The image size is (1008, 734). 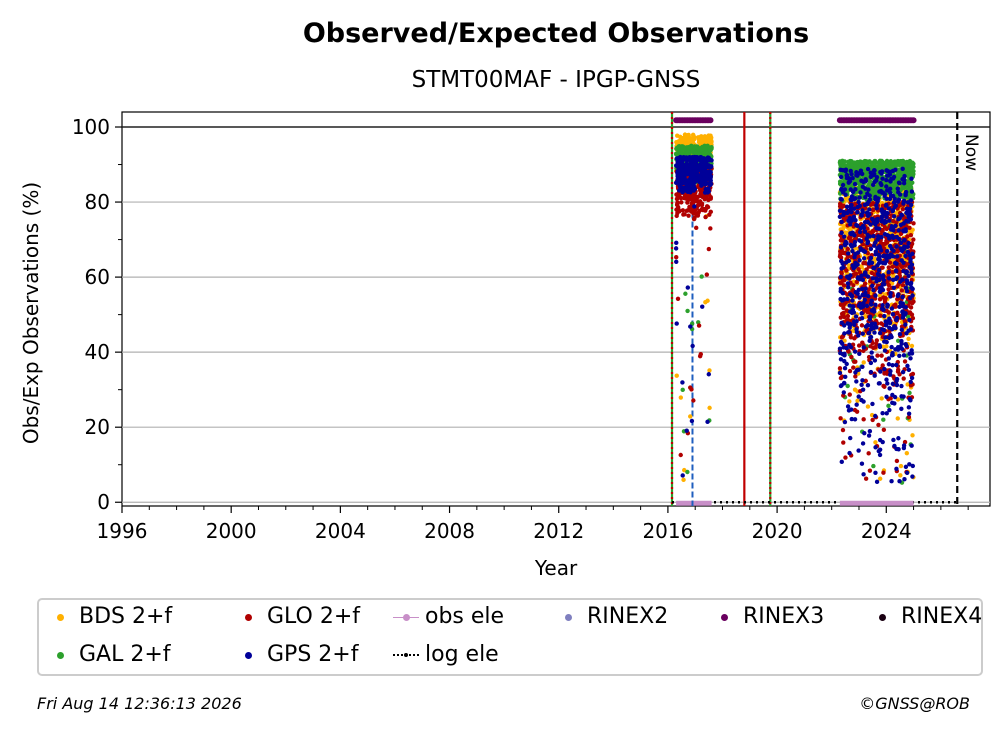 I want to click on legend-label: RINEX3, so click(x=784, y=616).